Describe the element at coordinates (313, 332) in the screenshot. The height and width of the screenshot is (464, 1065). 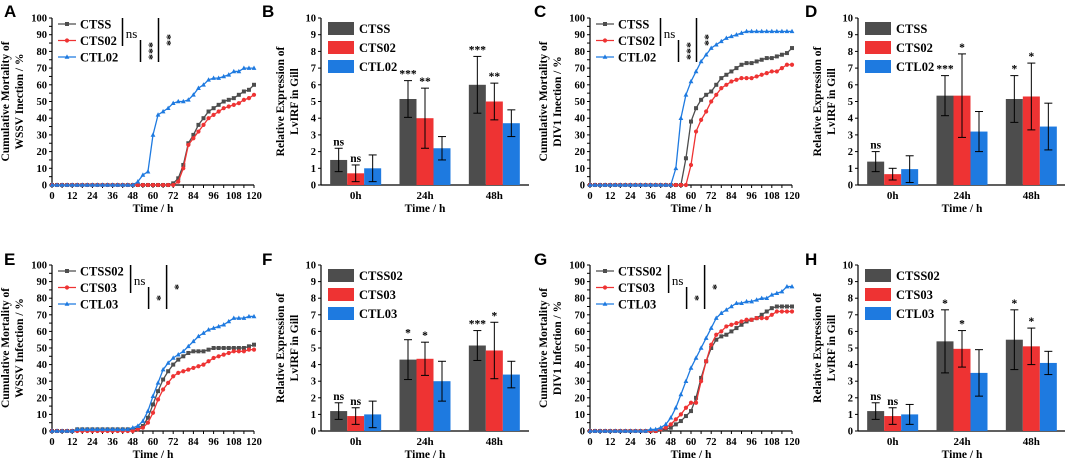
I see `y-tick-label: 6` at that location.